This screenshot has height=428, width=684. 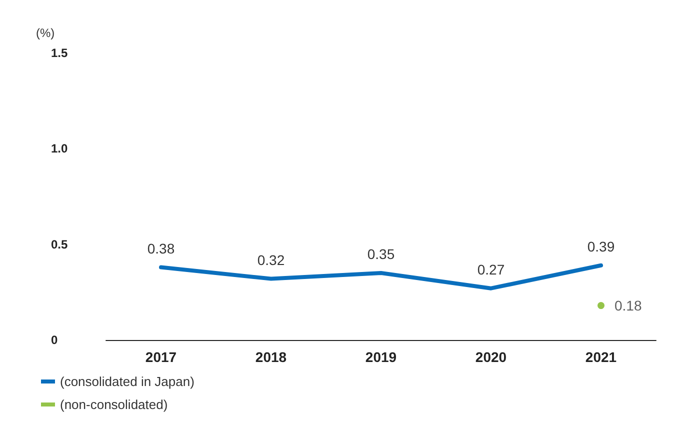 What do you see at coordinates (45, 33) in the screenshot?
I see `y-axis-title: (%)` at bounding box center [45, 33].